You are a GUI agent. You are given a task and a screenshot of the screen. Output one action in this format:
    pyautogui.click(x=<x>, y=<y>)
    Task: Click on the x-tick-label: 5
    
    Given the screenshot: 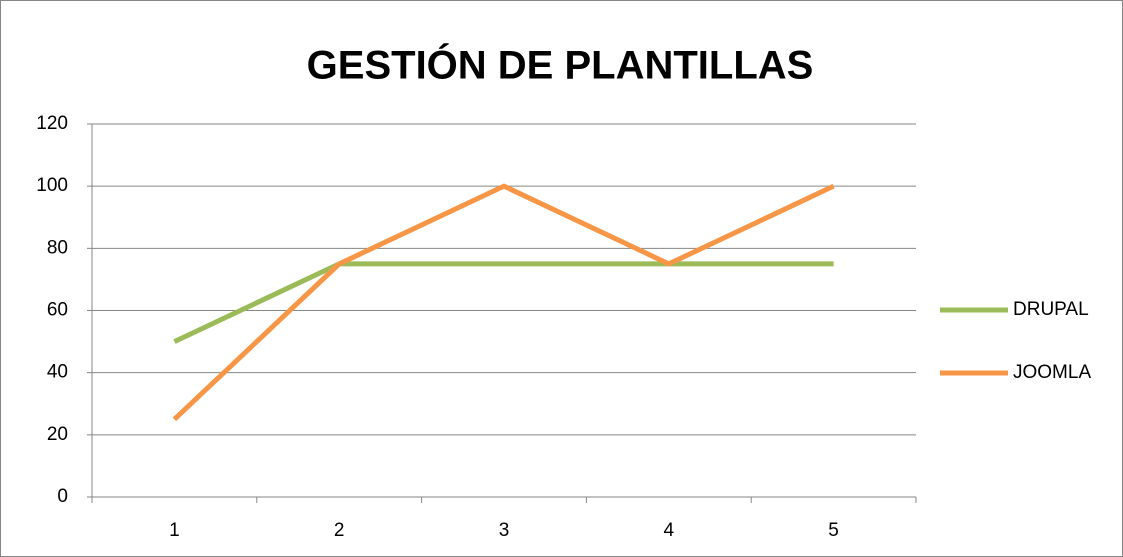 What is the action you would take?
    pyautogui.click(x=833, y=530)
    